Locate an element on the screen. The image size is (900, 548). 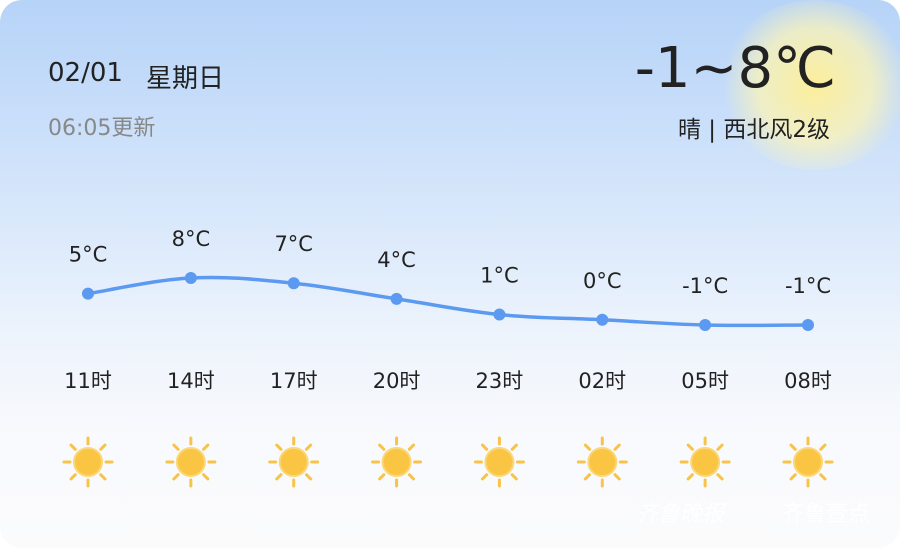
hour-label: 23时 is located at coordinates (500, 381).